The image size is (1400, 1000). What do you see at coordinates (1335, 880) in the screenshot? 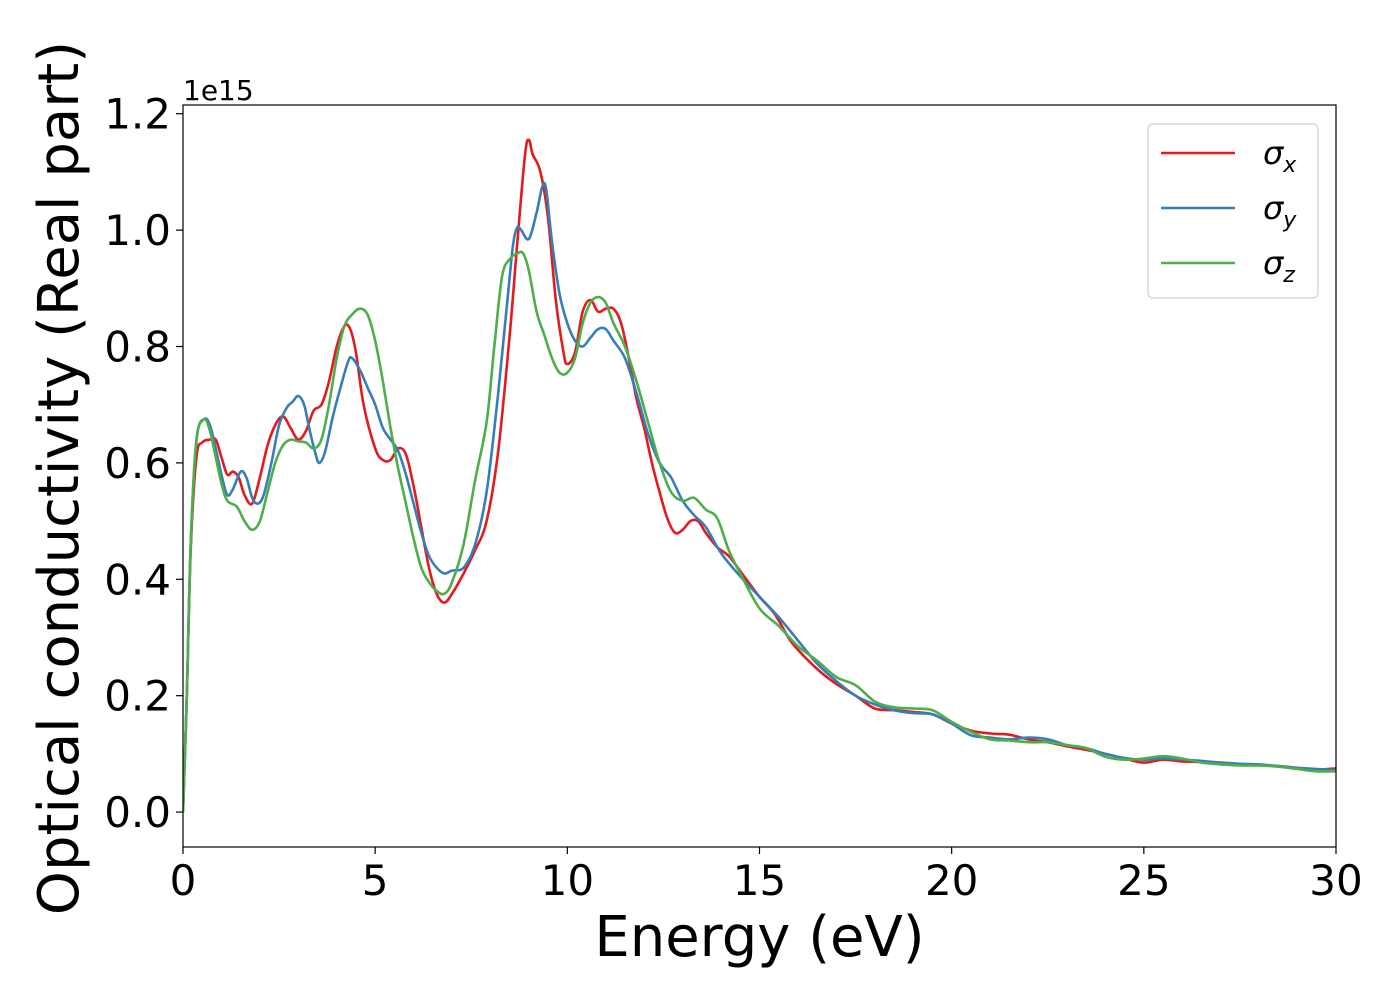
I see `x-tick-label: 30` at bounding box center [1335, 880].